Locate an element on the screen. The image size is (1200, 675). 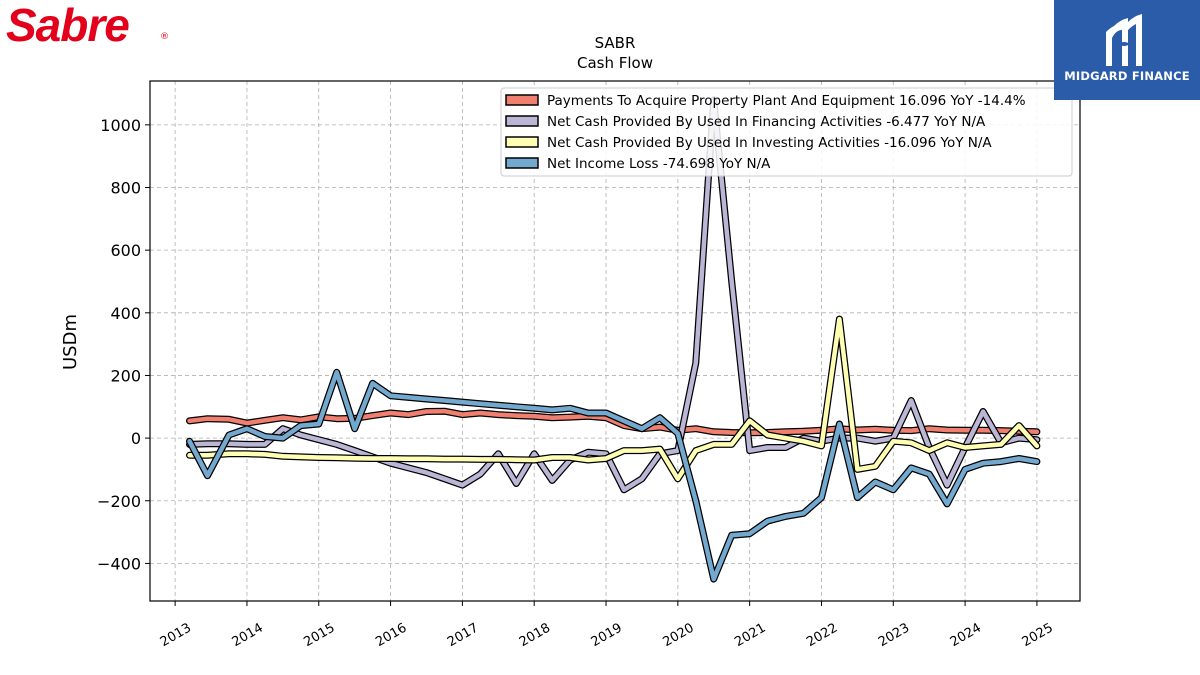
y-tick-label: −200 is located at coordinates (119, 501).